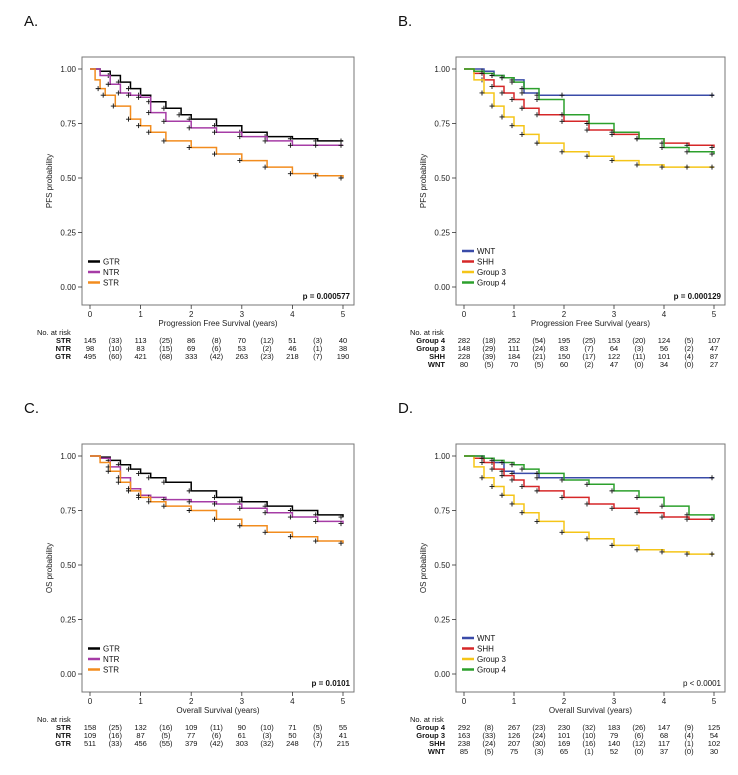 Image resolution: width=738 pixels, height=775 pixels. What do you see at coordinates (589, 735) in the screenshot?
I see `risk-value: (10)` at bounding box center [589, 735].